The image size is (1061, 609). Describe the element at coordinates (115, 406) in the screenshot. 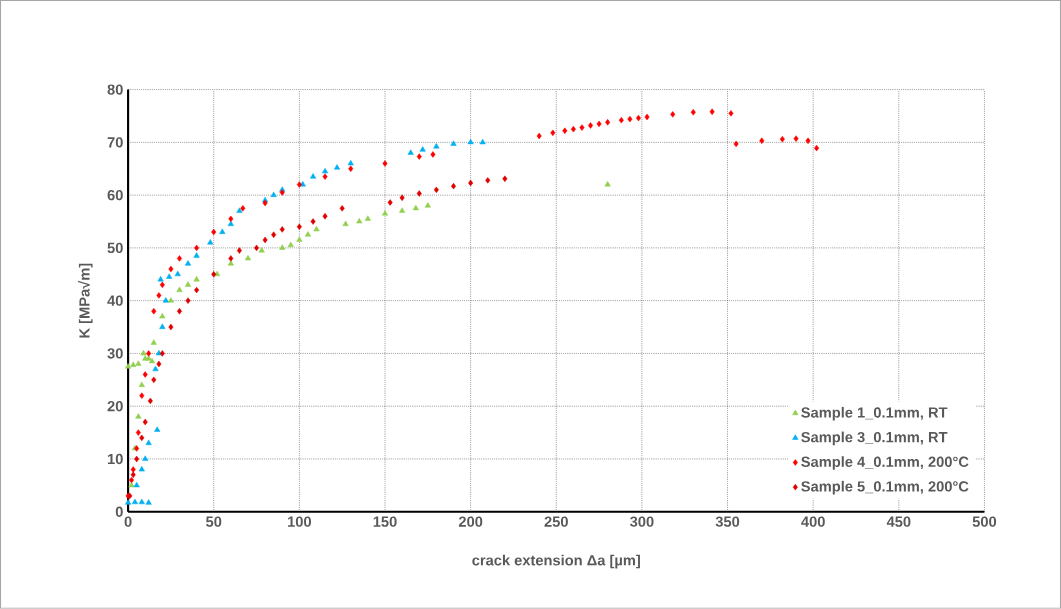

I see `y-tick-label: 20` at that location.